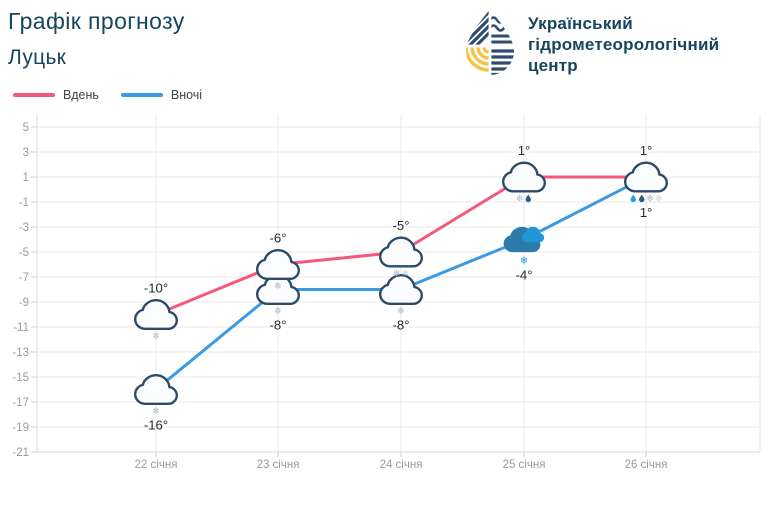 The width and height of the screenshot is (768, 516). What do you see at coordinates (156, 465) in the screenshot?
I see `svg-text: 22 січня` at bounding box center [156, 465].